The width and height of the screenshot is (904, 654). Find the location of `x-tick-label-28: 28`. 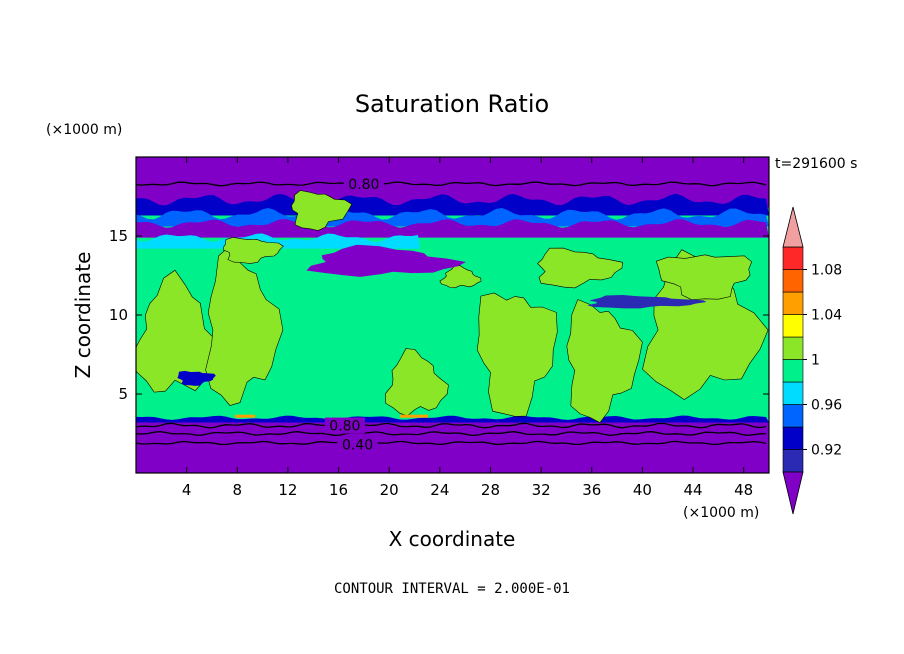

x-tick-label-28: 28 is located at coordinates (490, 490).